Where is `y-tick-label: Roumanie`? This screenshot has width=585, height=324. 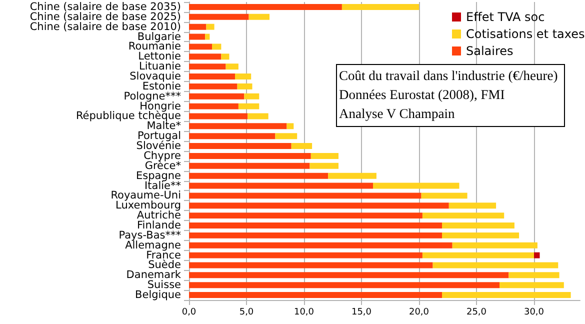
y-tick-label: Roumanie is located at coordinates (154, 46).